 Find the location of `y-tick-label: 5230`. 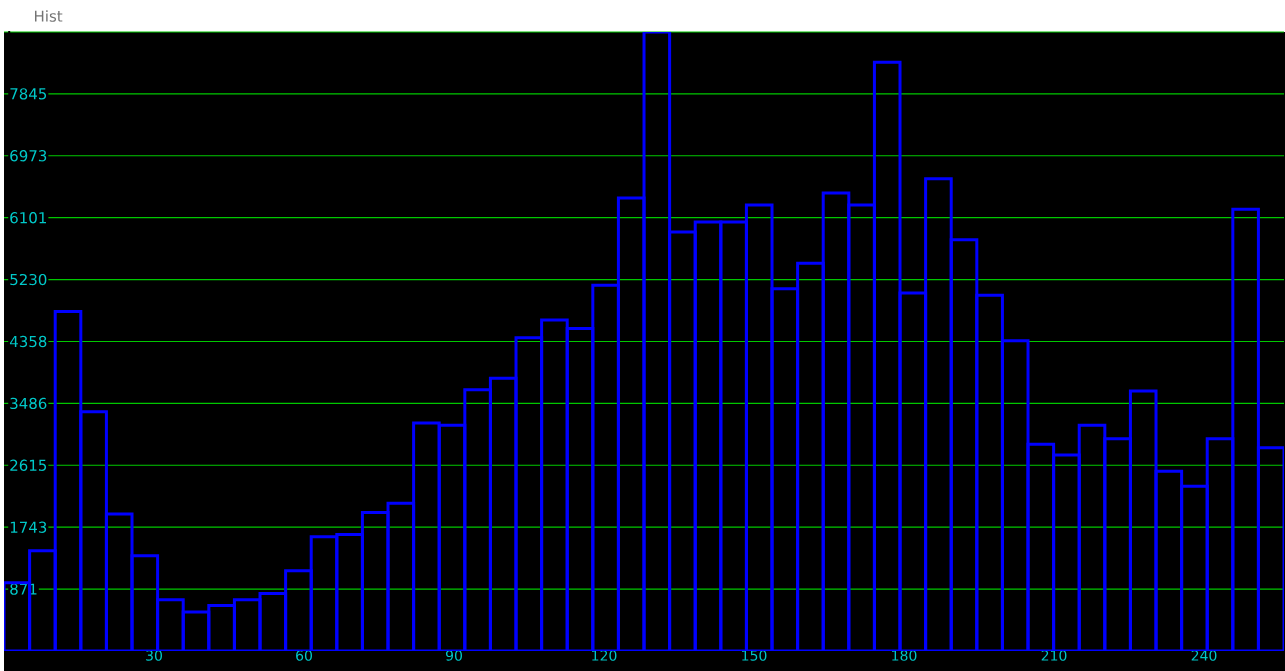

y-tick-label: 5230 is located at coordinates (28, 279).